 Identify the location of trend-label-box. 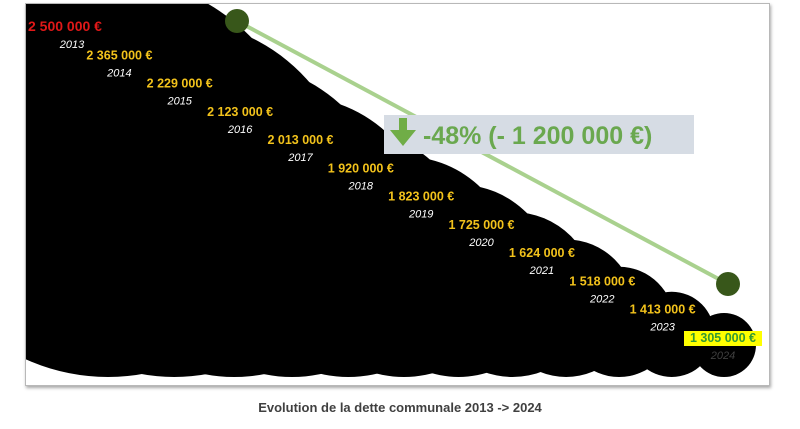
(539, 134).